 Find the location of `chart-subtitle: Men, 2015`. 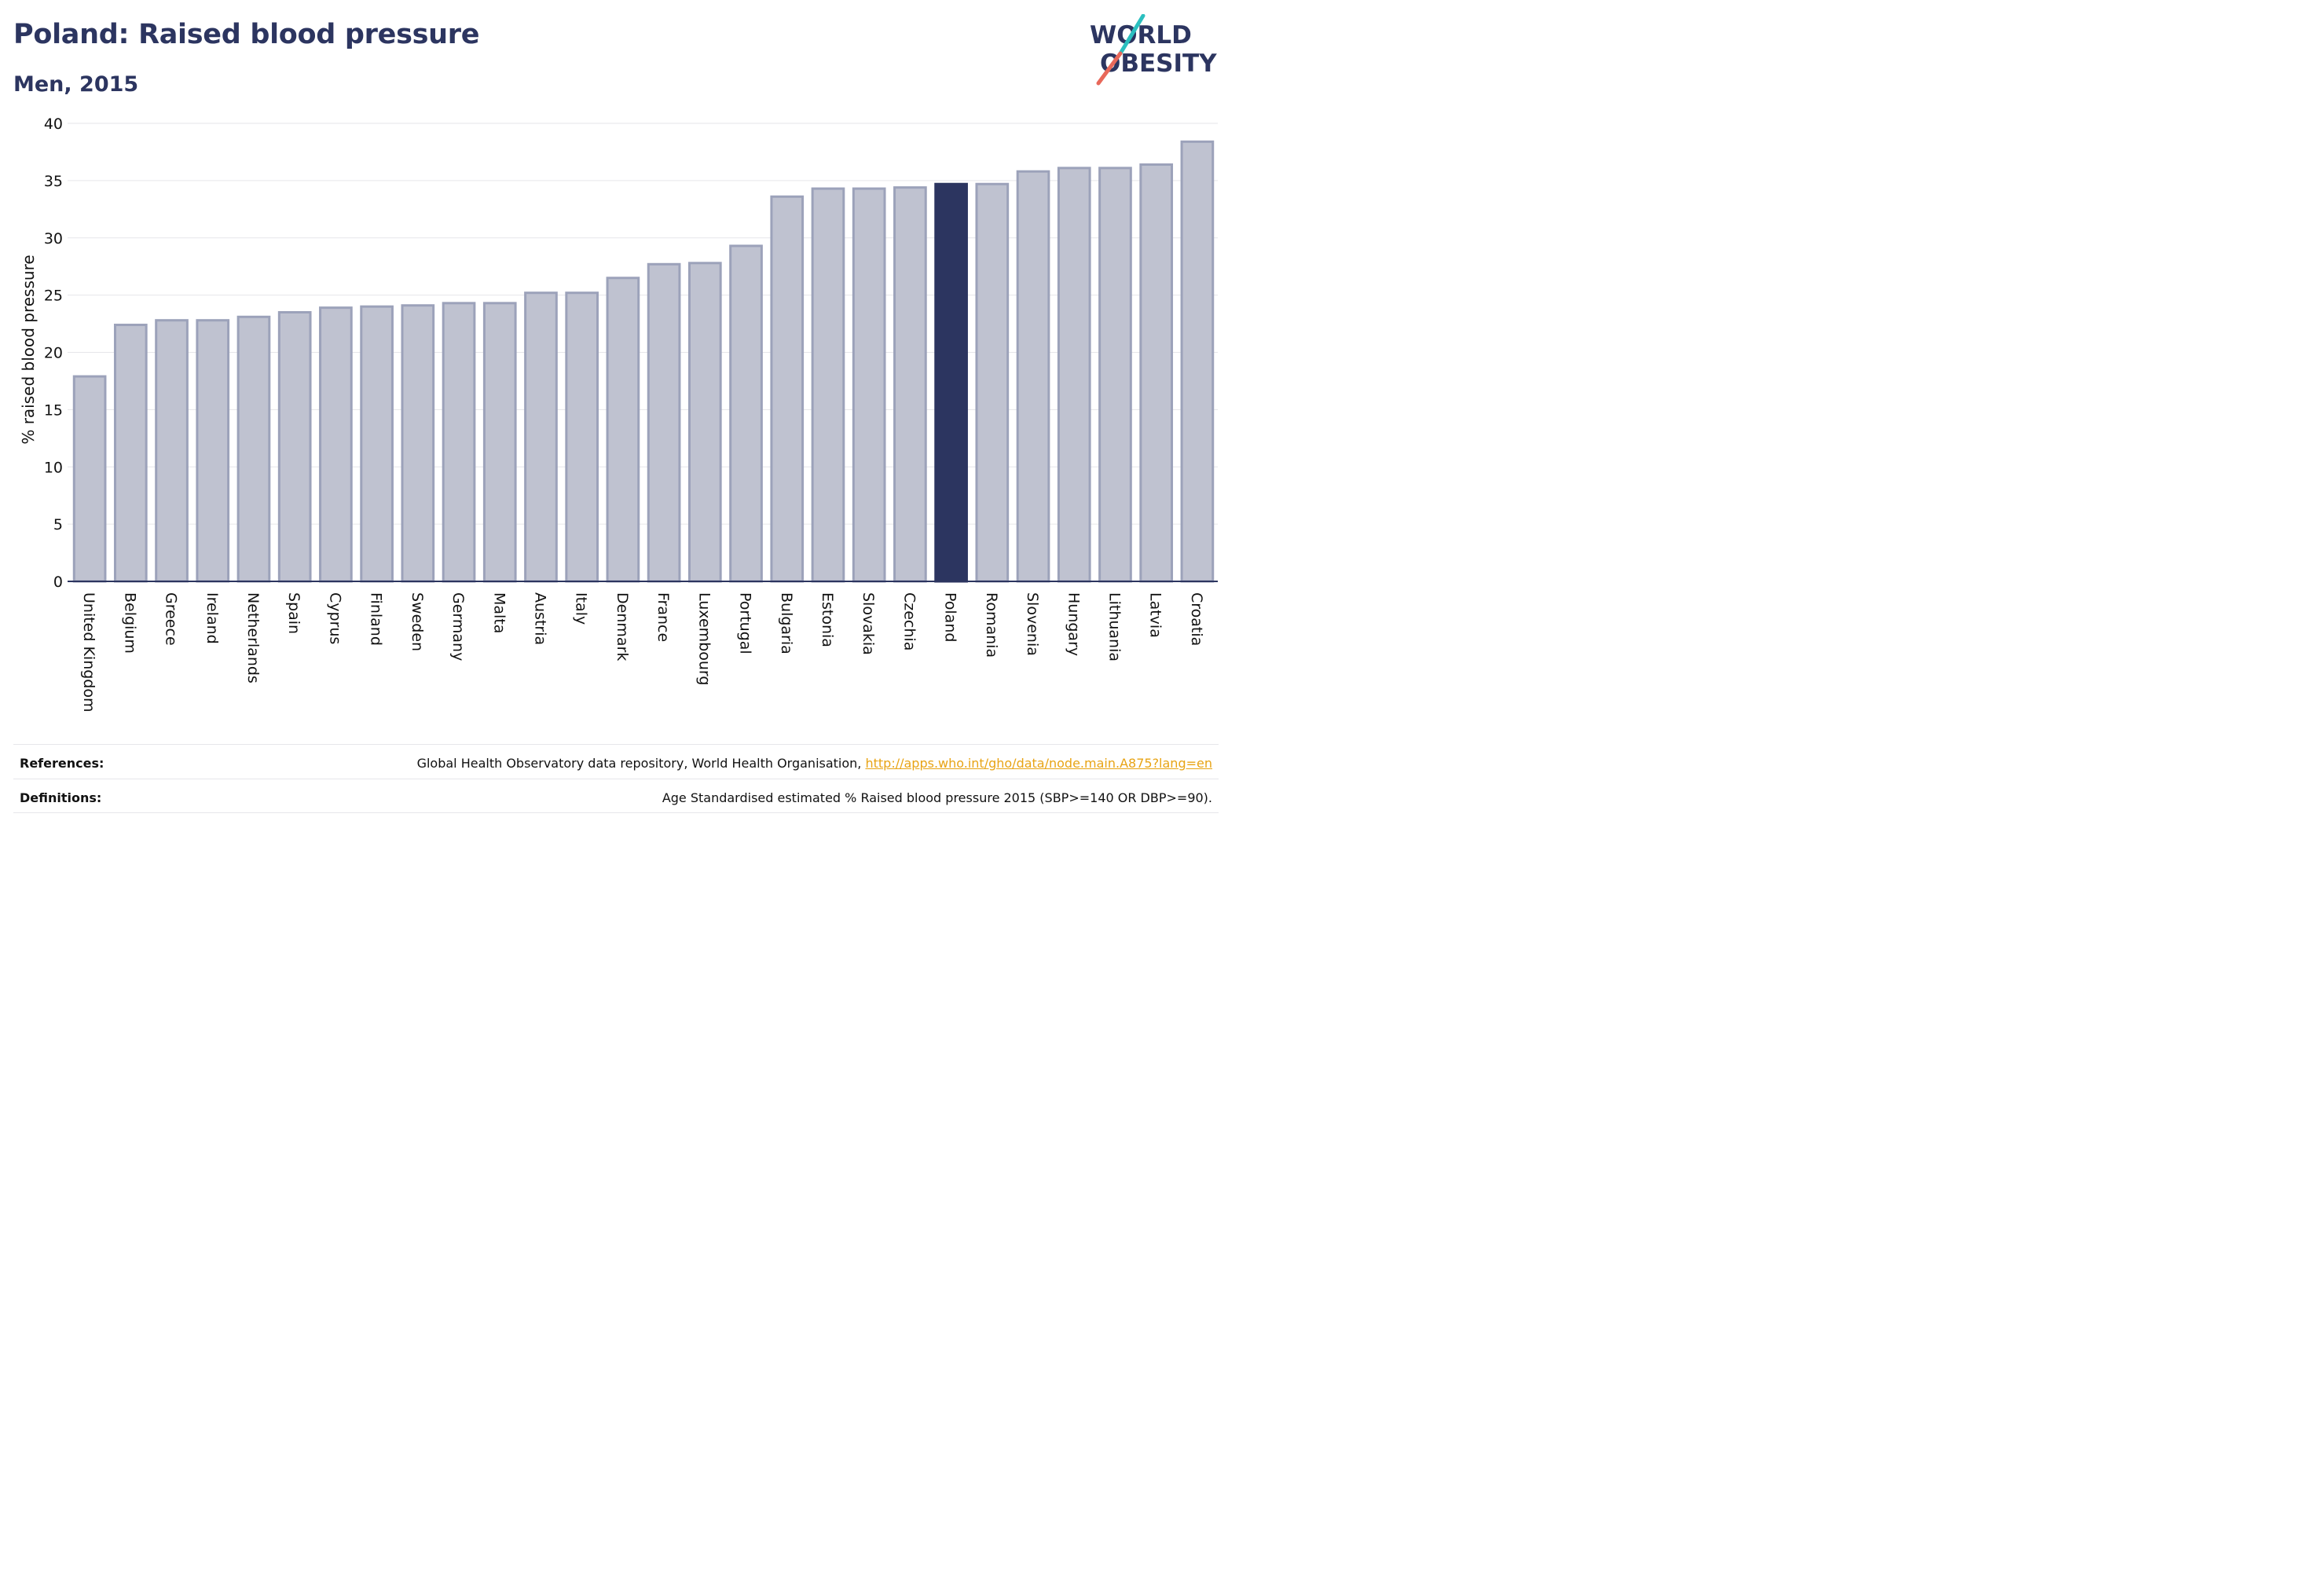

chart-subtitle: Men, 2015 is located at coordinates (76, 84).